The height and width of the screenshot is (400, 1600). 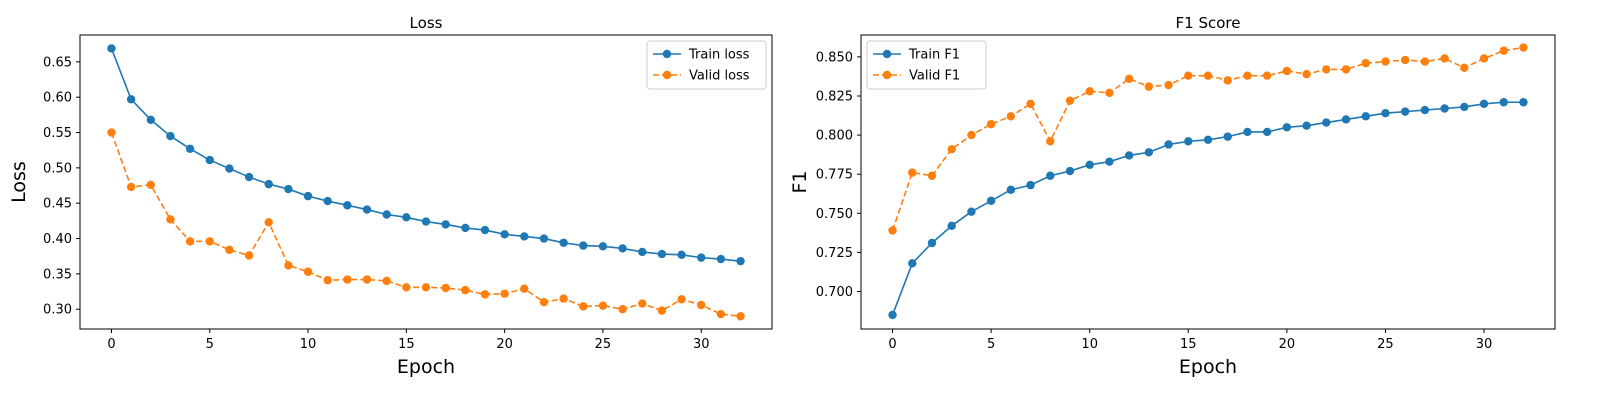 What do you see at coordinates (834, 253) in the screenshot?
I see `y-tick-label: 0.725` at bounding box center [834, 253].